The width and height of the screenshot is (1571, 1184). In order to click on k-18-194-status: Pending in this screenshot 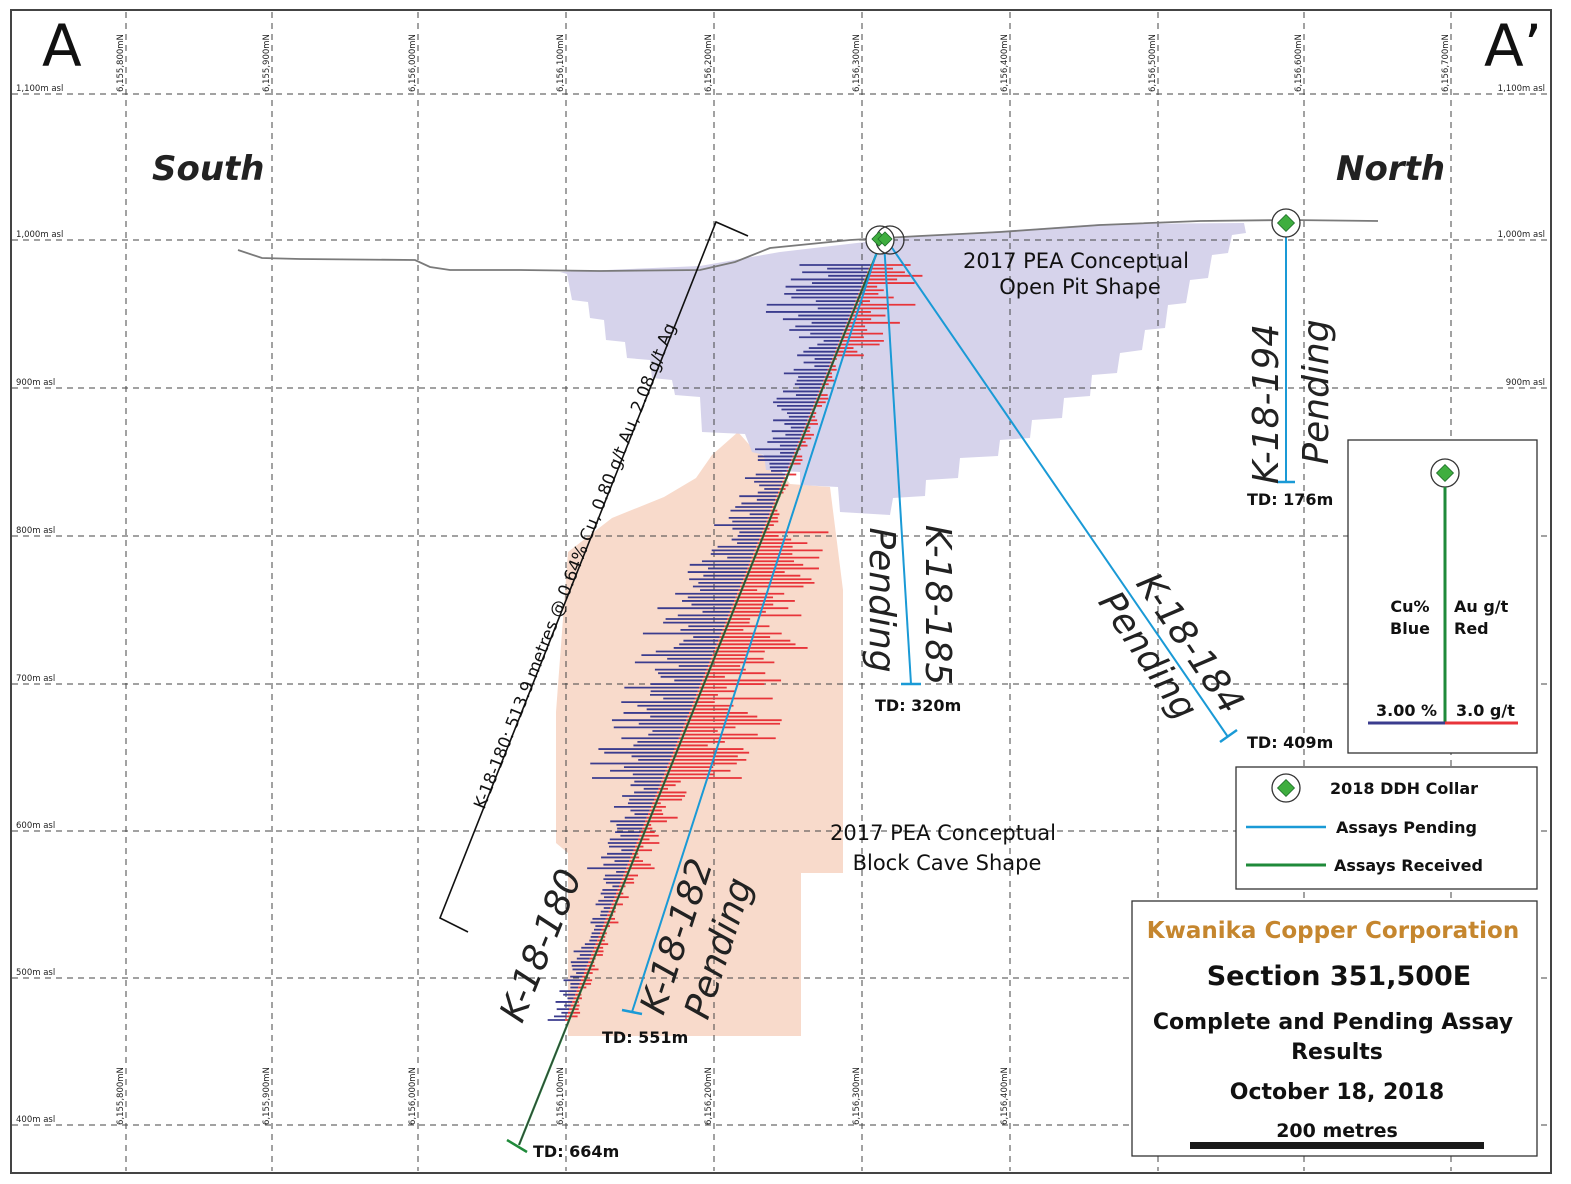, I will do `click(1316, 391)`.